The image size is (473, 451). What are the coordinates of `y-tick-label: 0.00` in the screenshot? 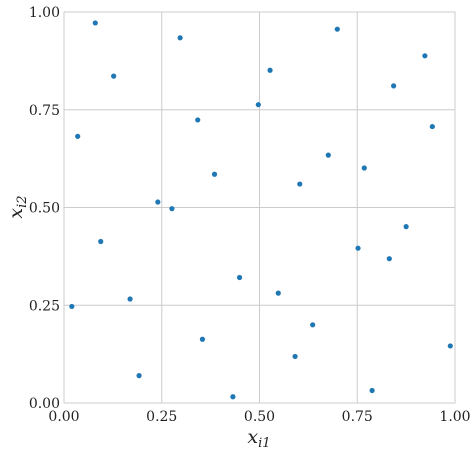 It's located at (44, 404).